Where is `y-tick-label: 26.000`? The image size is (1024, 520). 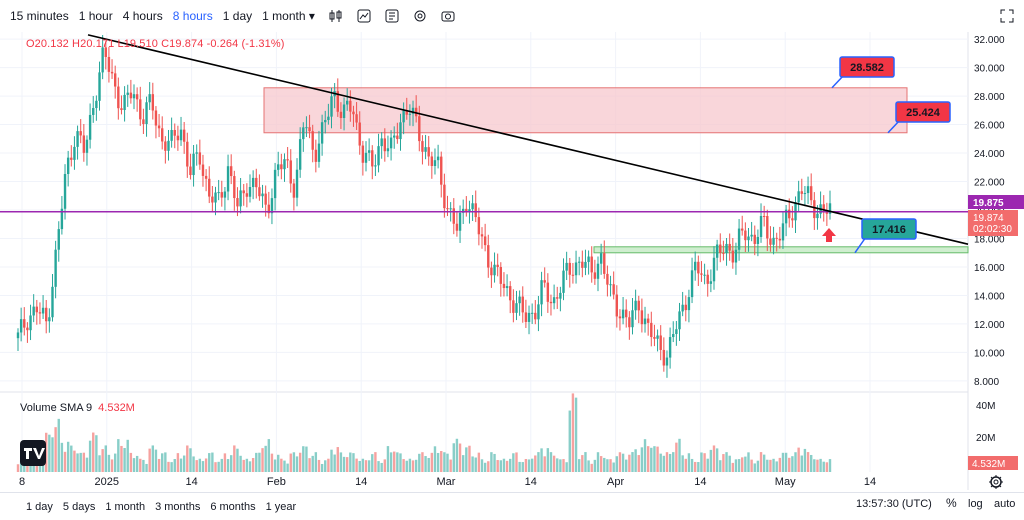 y-tick-label: 26.000 is located at coordinates (989, 126).